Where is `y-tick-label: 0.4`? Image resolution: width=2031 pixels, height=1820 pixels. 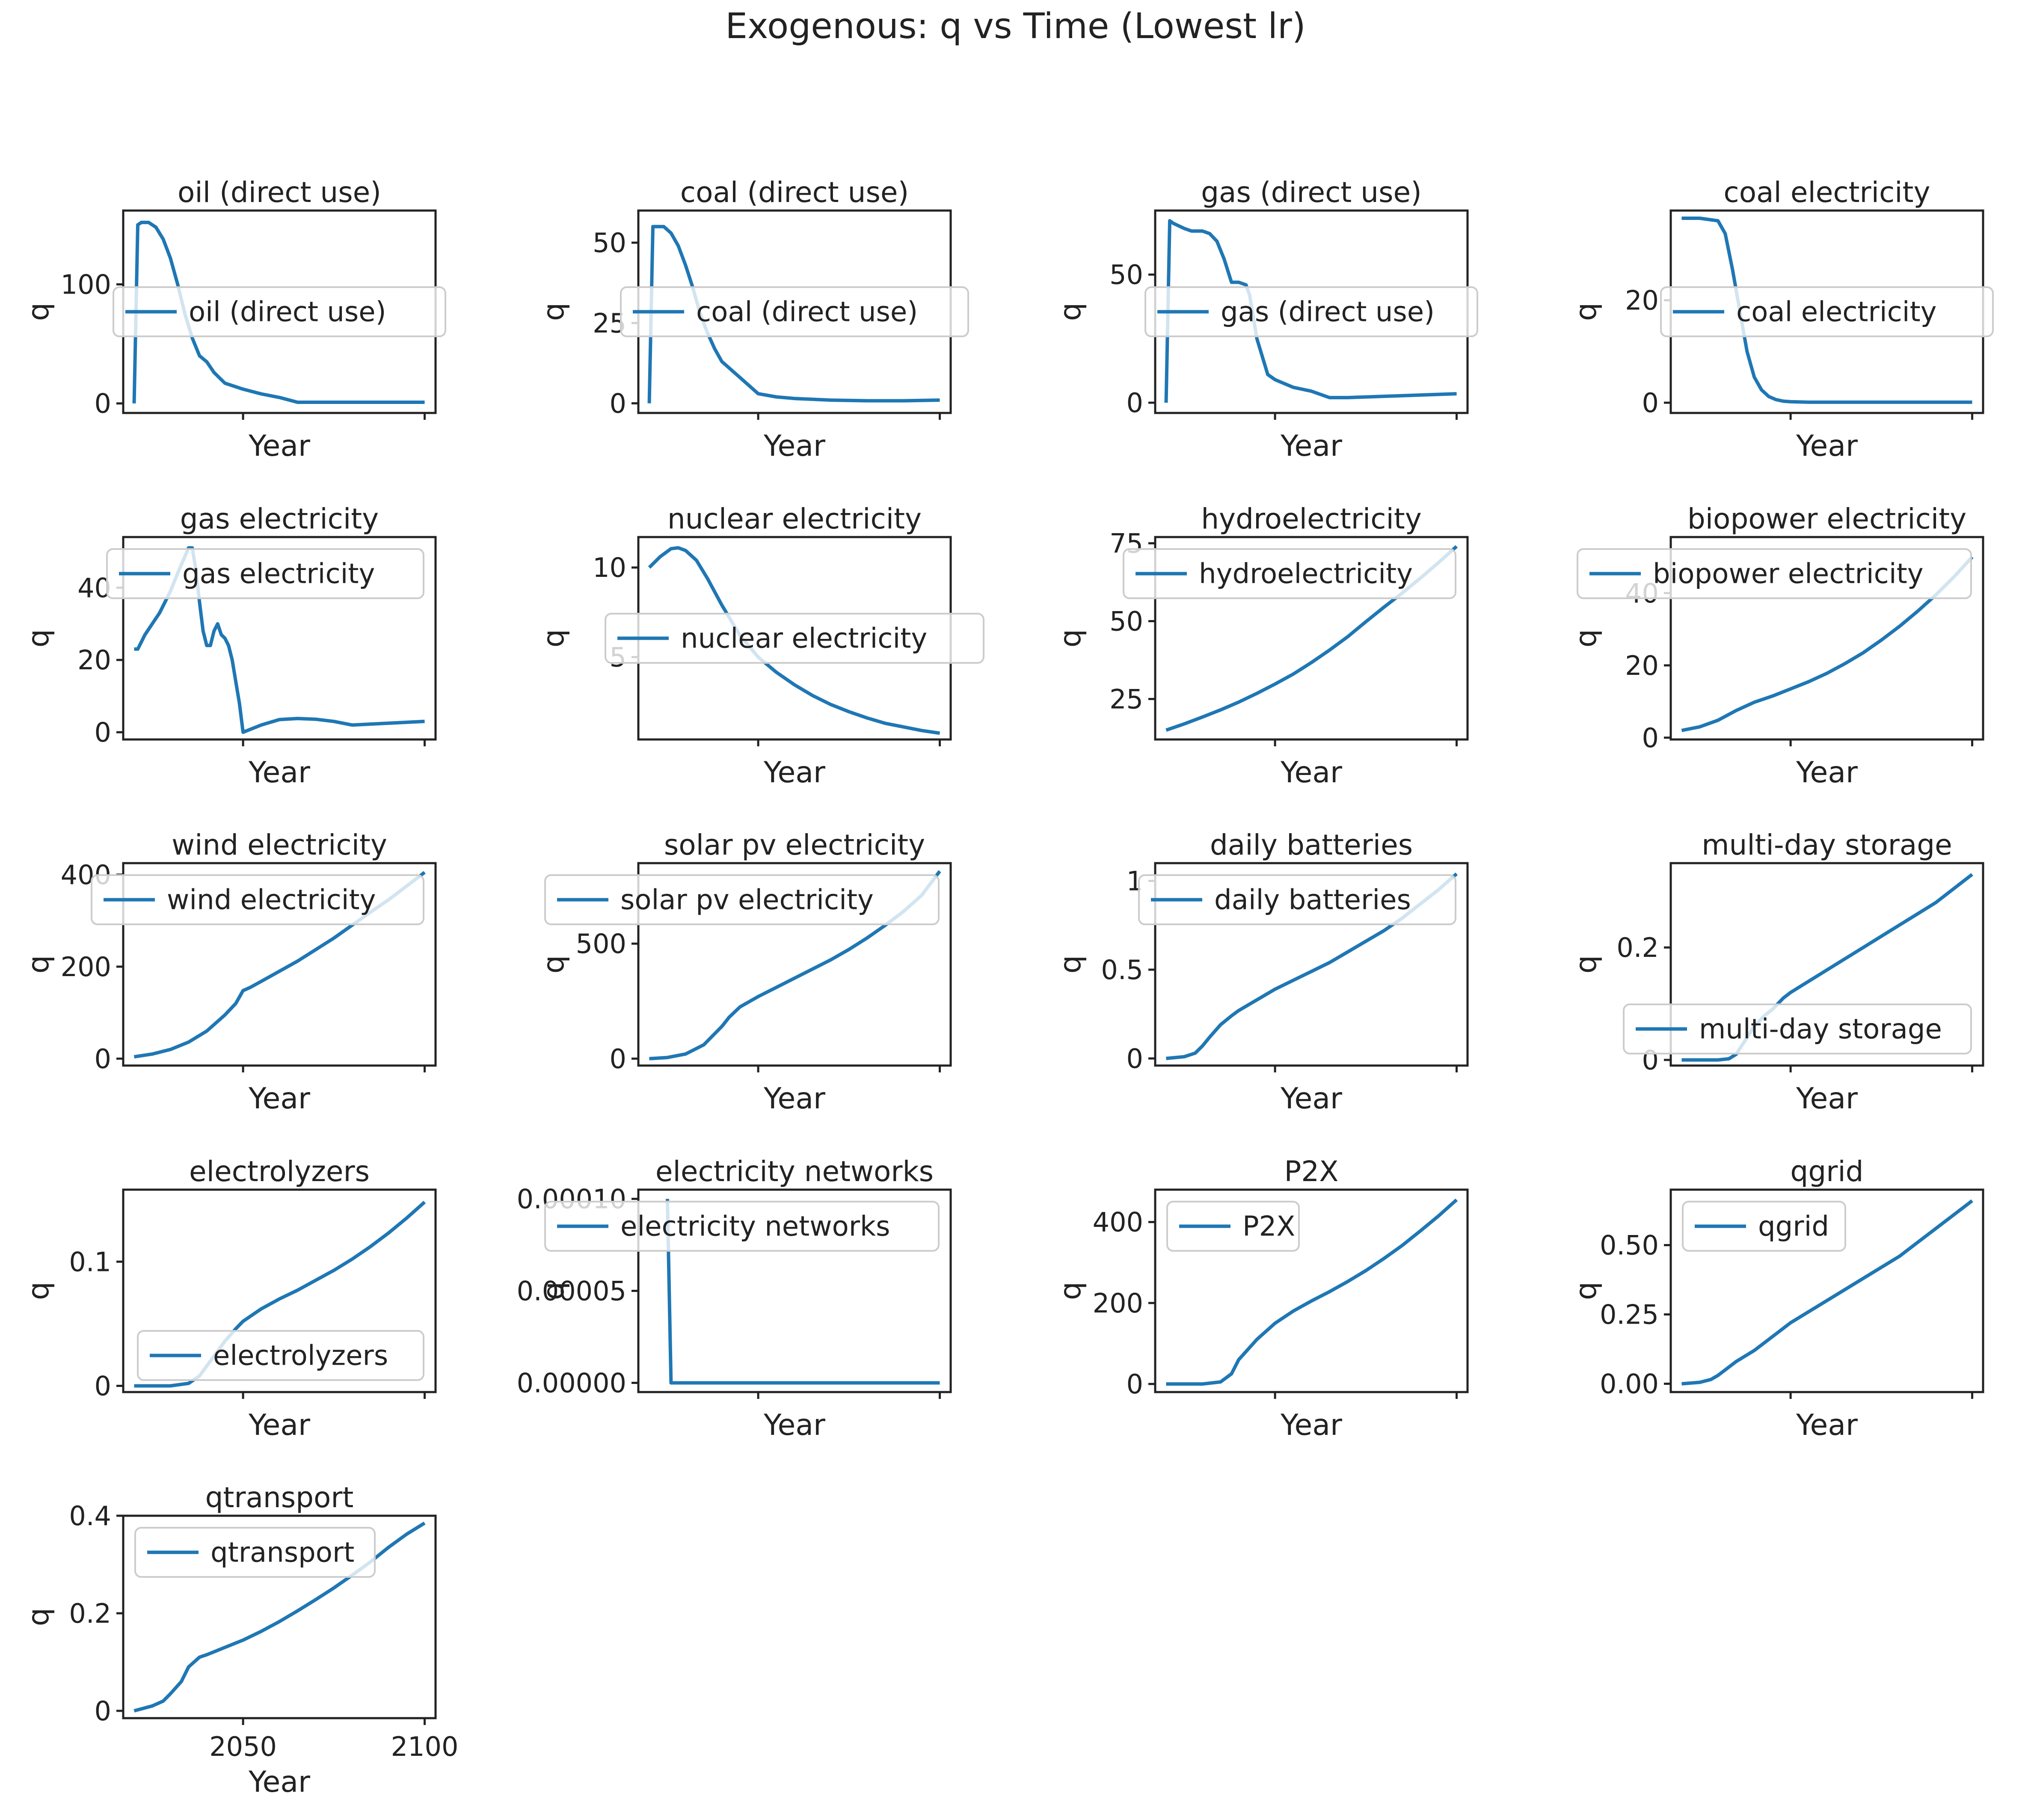
y-tick-label: 0.4 is located at coordinates (90, 1516).